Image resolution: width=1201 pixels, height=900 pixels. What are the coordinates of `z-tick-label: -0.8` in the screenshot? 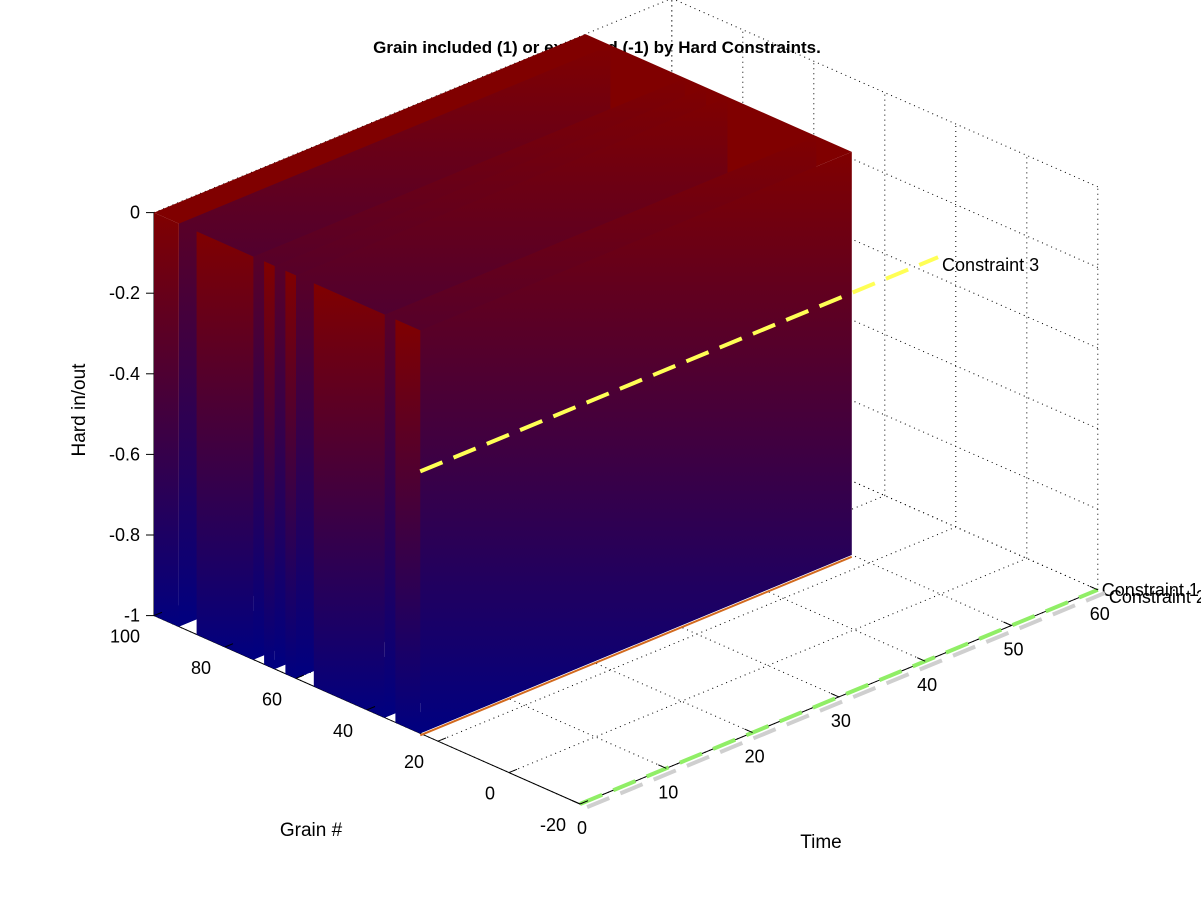 It's located at (124, 535).